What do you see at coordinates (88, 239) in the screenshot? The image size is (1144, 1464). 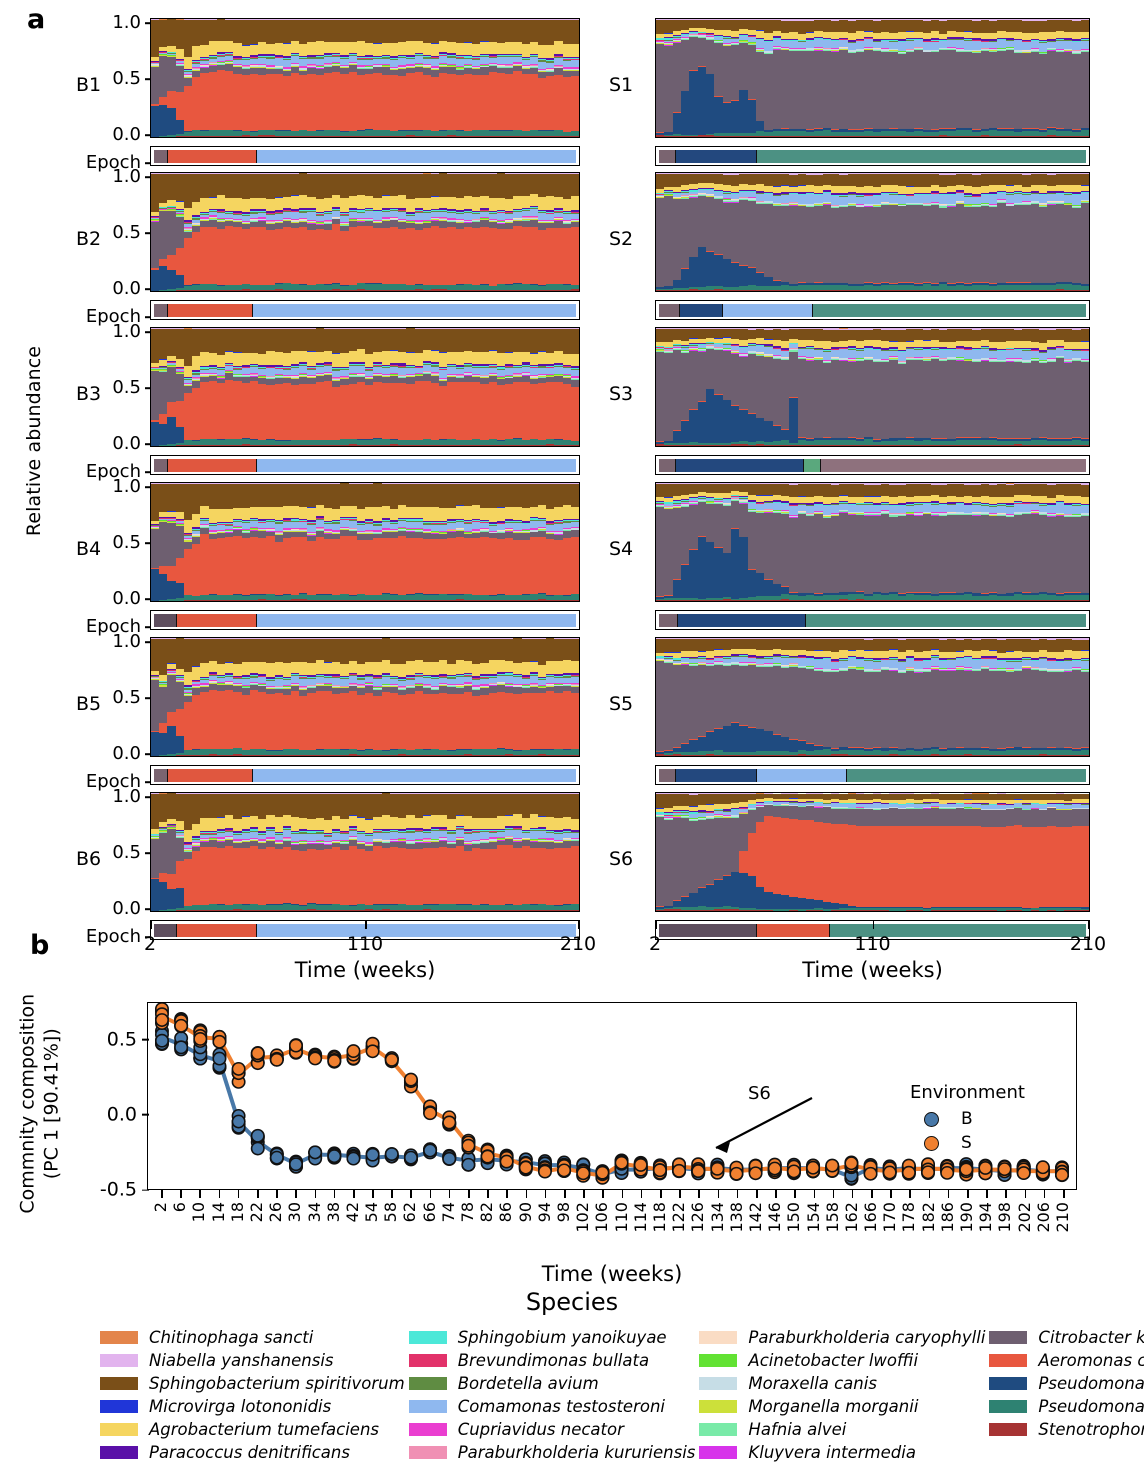 I see `strip-label-b2: B2` at bounding box center [88, 239].